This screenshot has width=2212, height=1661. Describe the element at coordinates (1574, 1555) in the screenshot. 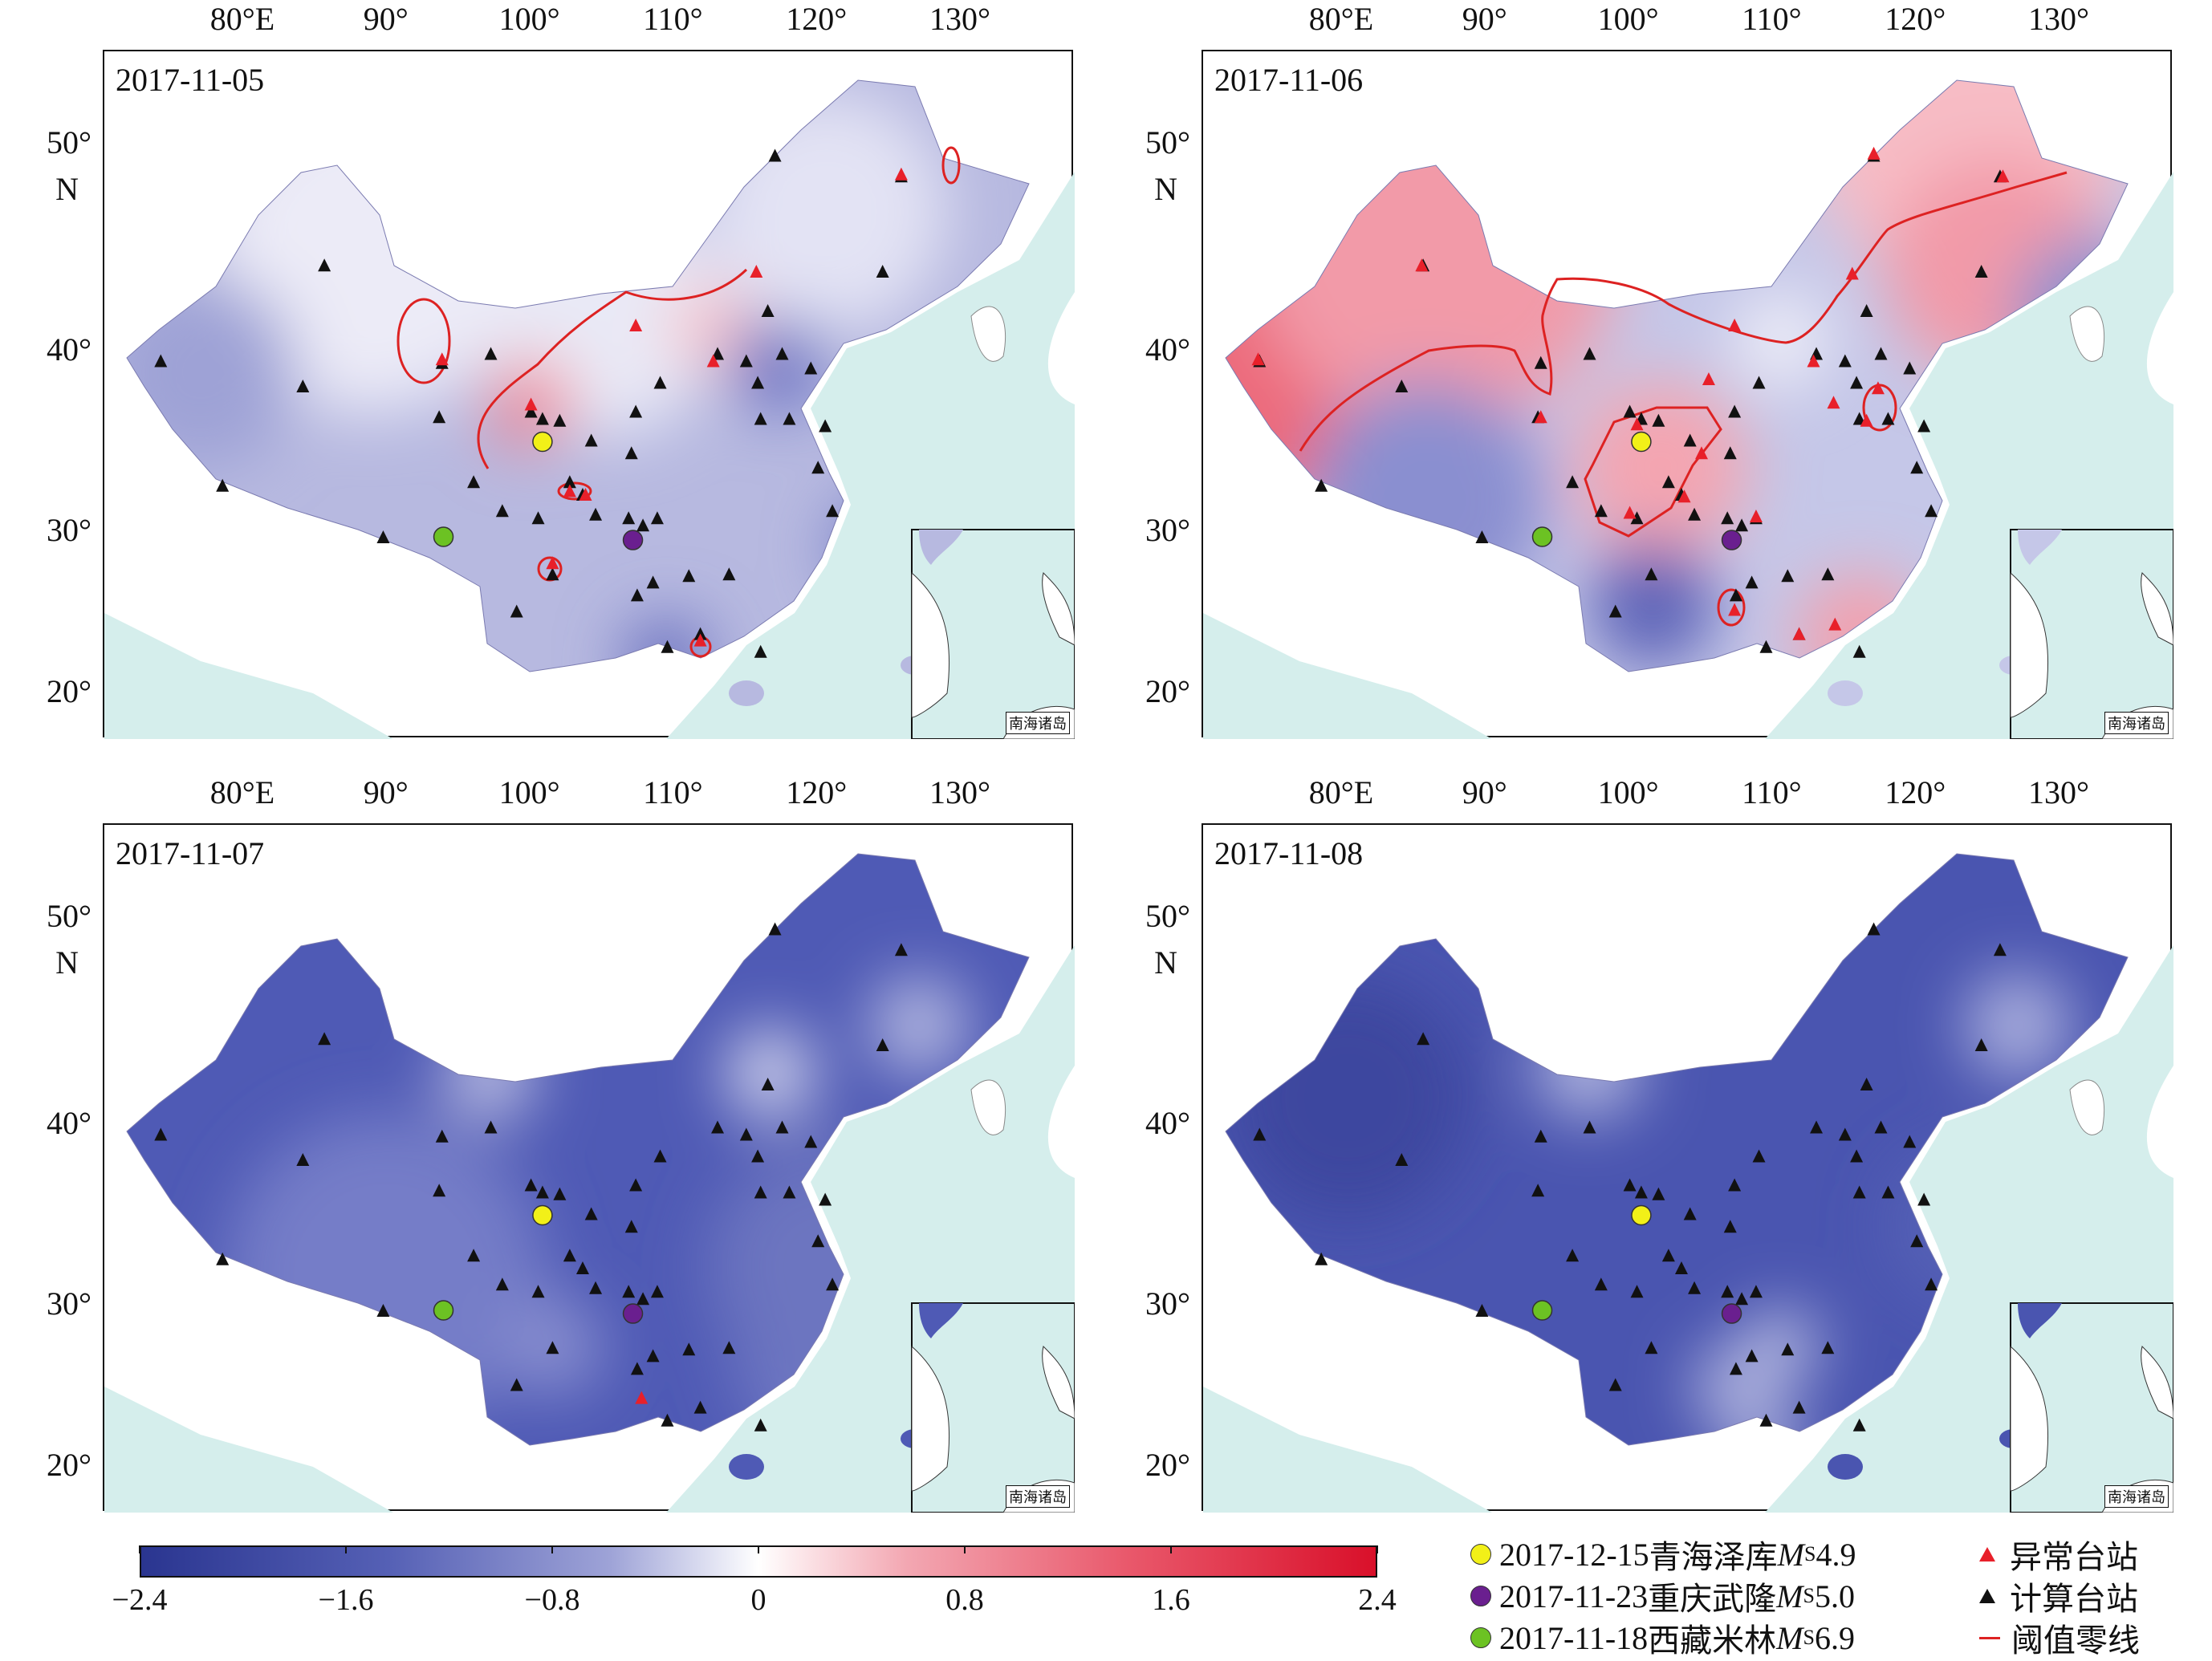

I see `eq-date: 2017-12-15` at that location.